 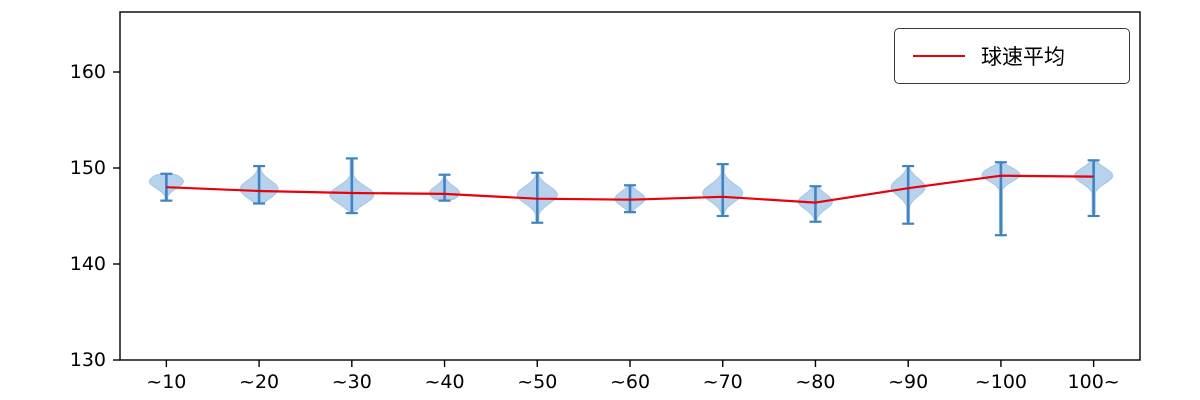 I want to click on x-tick-label: ~90, so click(x=908, y=382).